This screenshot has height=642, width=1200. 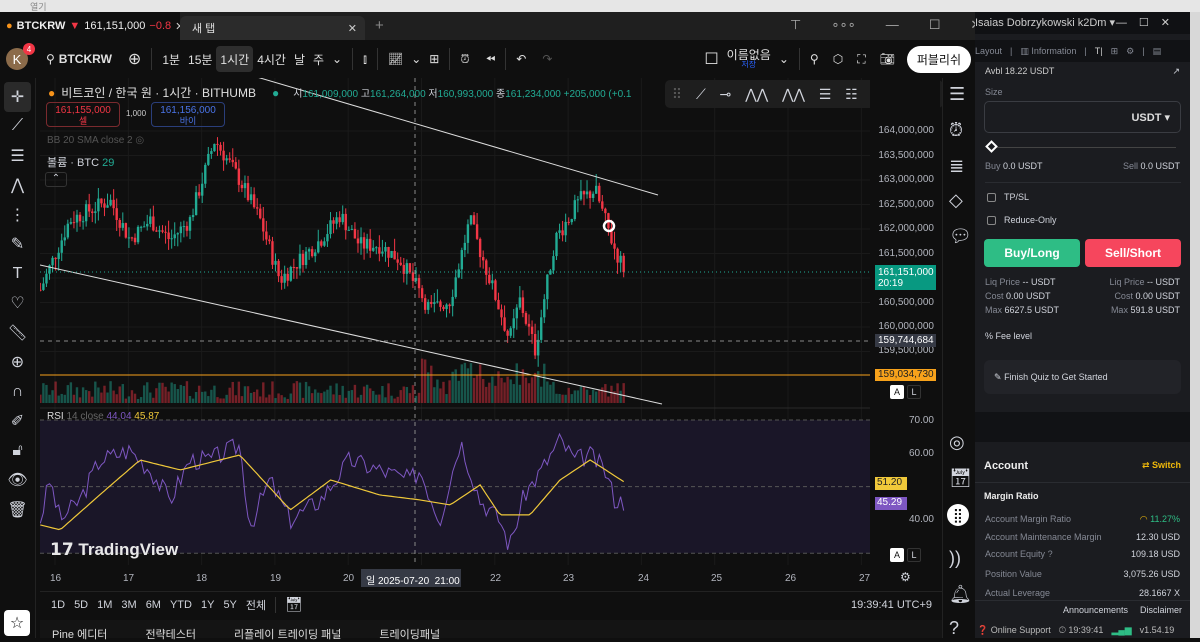 What do you see at coordinates (17, 126) in the screenshot?
I see `trendline-icon: ⟋` at bounding box center [17, 126].